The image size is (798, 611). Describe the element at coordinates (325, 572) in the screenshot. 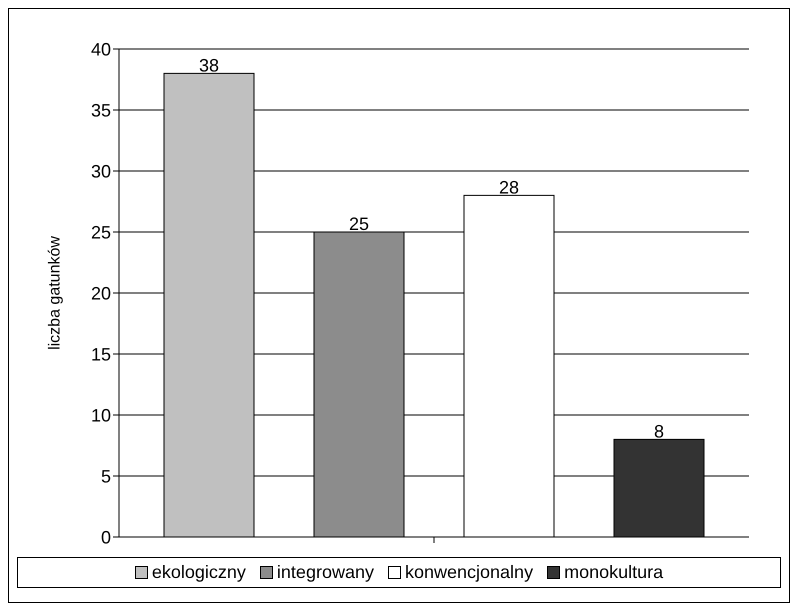

I see `legend-label: integrowany` at that location.